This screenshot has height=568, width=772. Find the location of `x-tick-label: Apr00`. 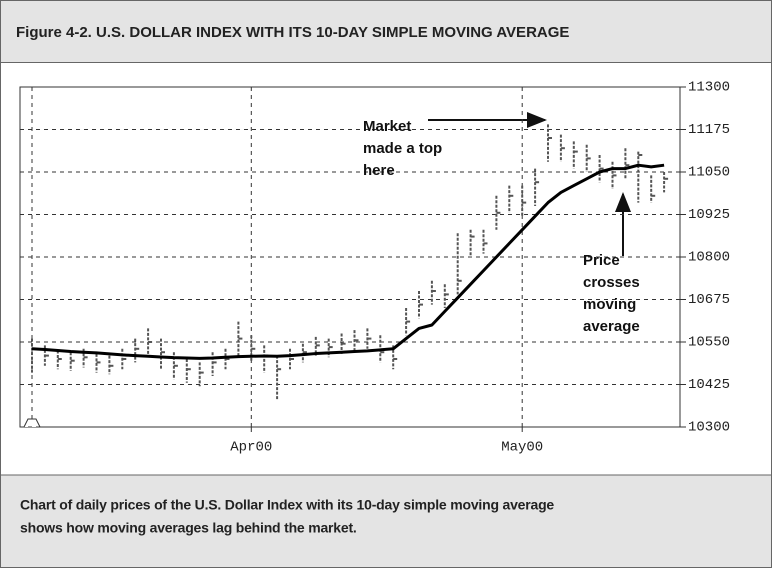

x-tick-label: Apr00 is located at coordinates (251, 448).